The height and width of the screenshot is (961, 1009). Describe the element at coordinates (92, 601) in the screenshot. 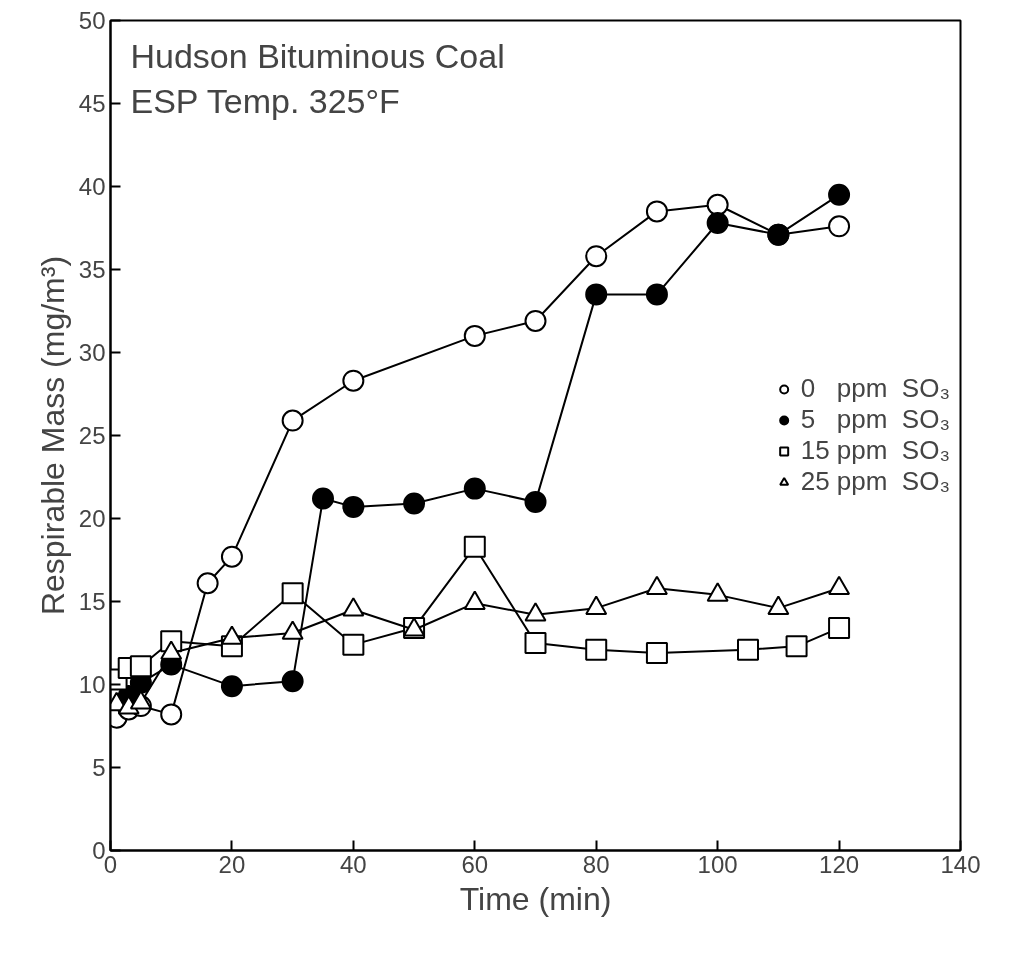

I see `y-tick-label: 15` at that location.